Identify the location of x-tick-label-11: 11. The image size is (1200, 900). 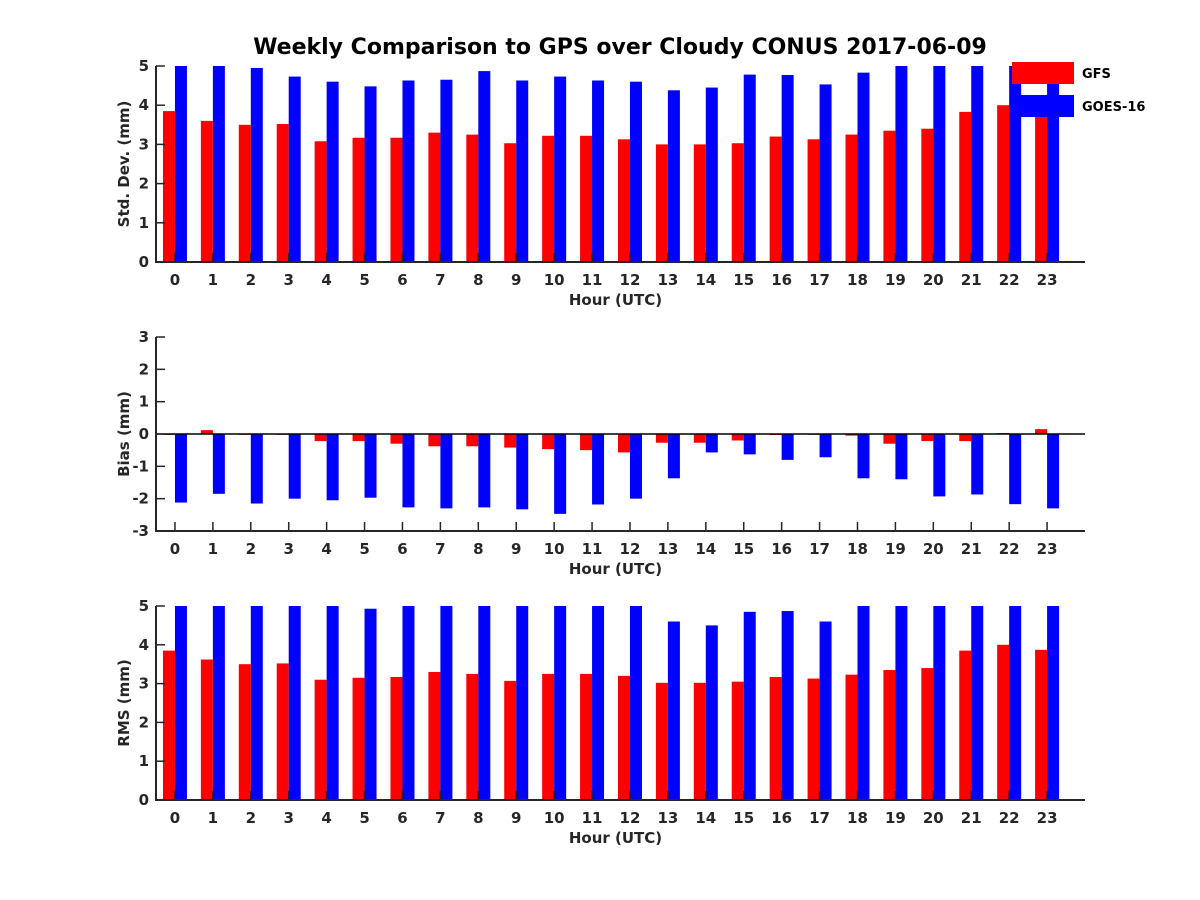
(592, 280).